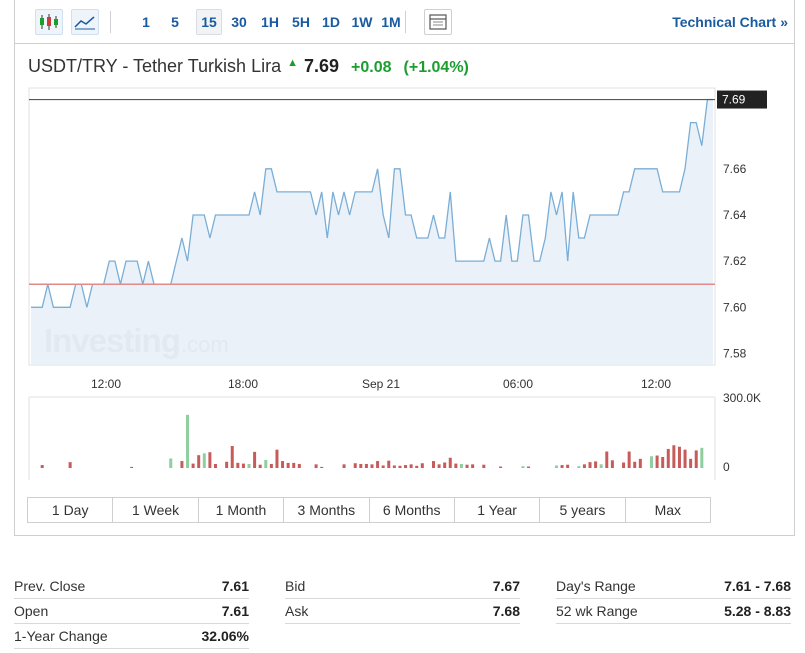  What do you see at coordinates (583, 510) in the screenshot?
I see `range-5-years-button: 5 years` at bounding box center [583, 510].